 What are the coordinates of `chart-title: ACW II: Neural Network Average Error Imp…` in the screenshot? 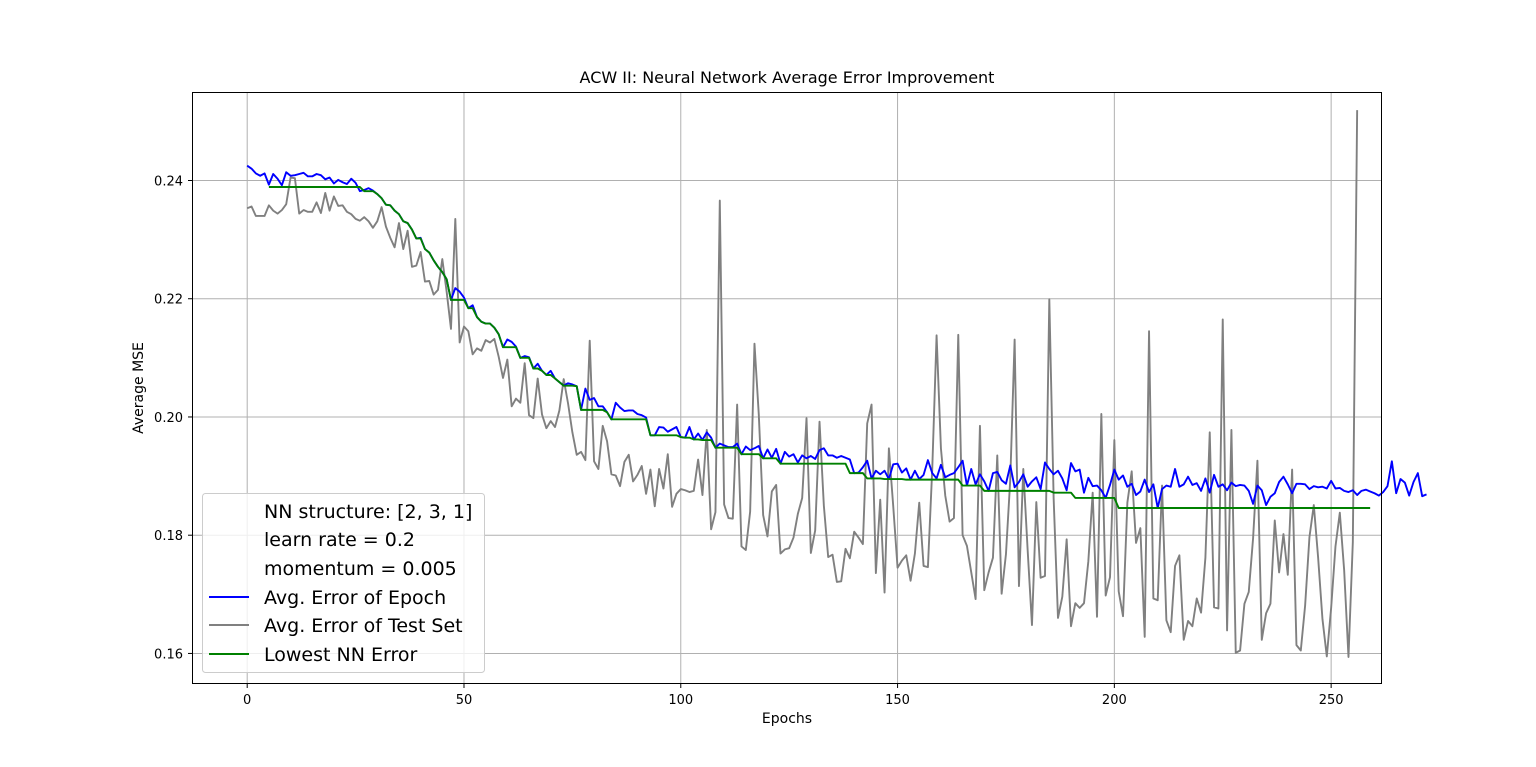 It's located at (787, 77).